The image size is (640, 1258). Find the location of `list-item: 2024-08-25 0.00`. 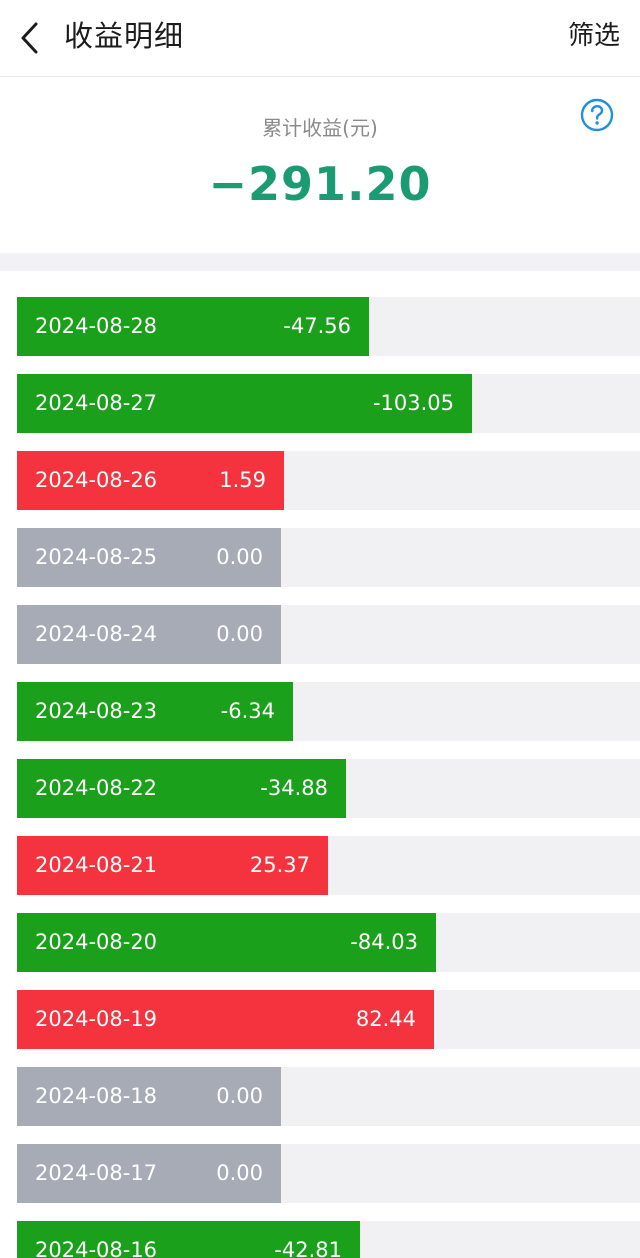

list-item: 2024-08-25 0.00 is located at coordinates (328, 557).